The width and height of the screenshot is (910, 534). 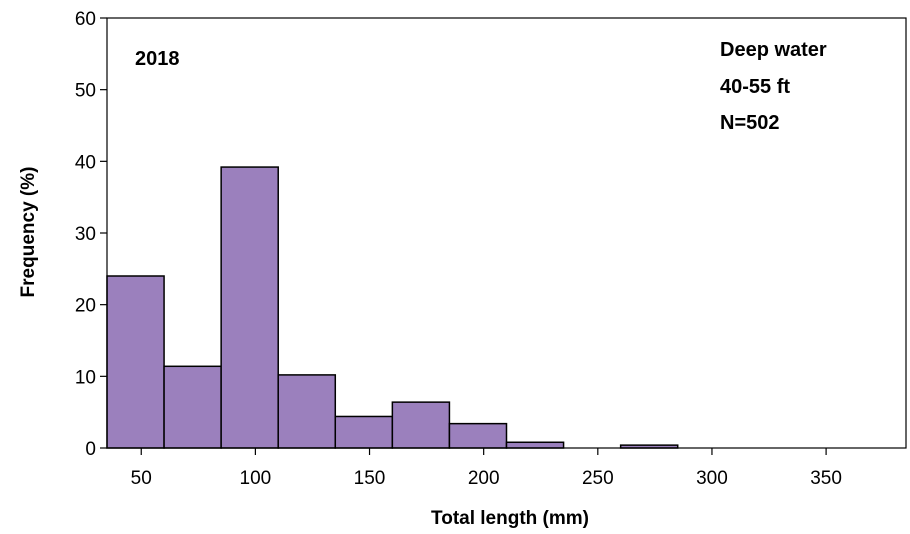 What do you see at coordinates (85, 91) in the screenshot?
I see `y-tick-label-5: 50` at bounding box center [85, 91].